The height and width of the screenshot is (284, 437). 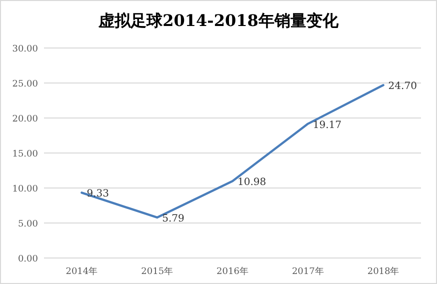 I want to click on x-tick-label: 2015年, so click(x=157, y=271).